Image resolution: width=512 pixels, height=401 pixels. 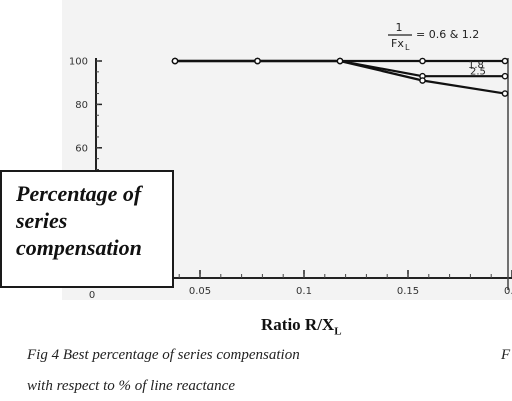 I want to click on figure-caption-fragment: F, so click(x=506, y=355).